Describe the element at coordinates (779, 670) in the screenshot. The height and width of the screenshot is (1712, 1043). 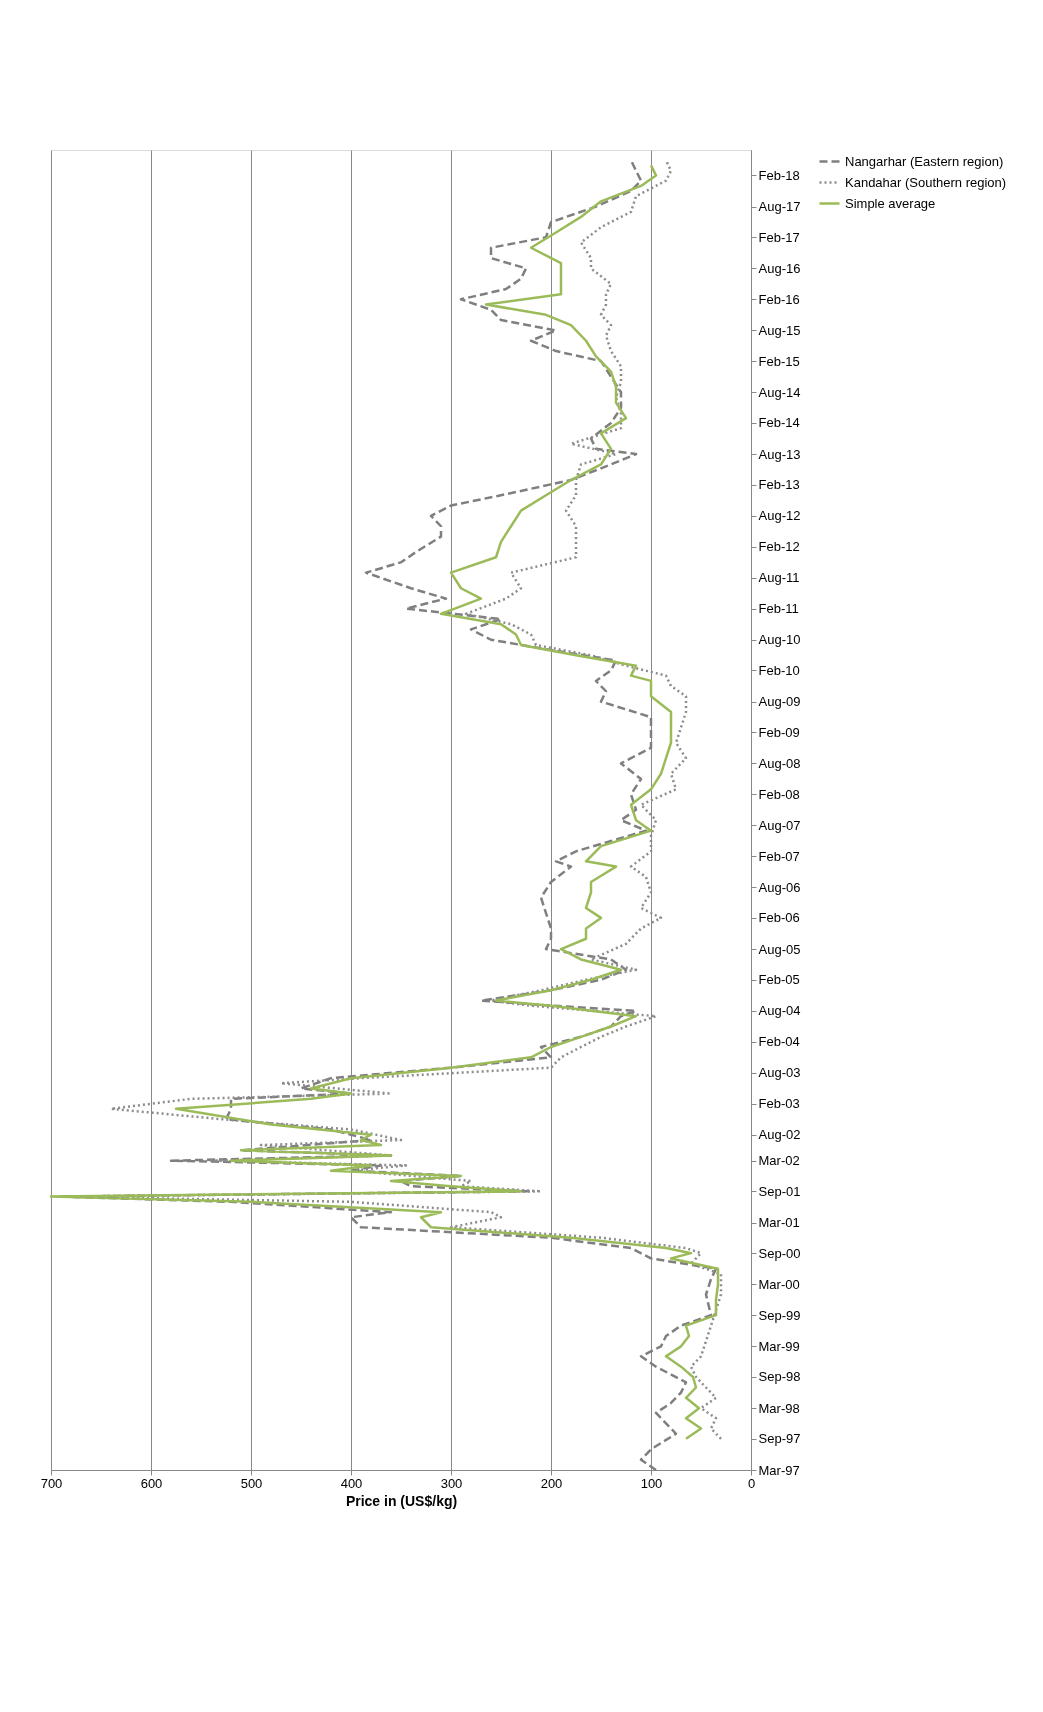
I see `y-tick-label: Feb-10` at that location.